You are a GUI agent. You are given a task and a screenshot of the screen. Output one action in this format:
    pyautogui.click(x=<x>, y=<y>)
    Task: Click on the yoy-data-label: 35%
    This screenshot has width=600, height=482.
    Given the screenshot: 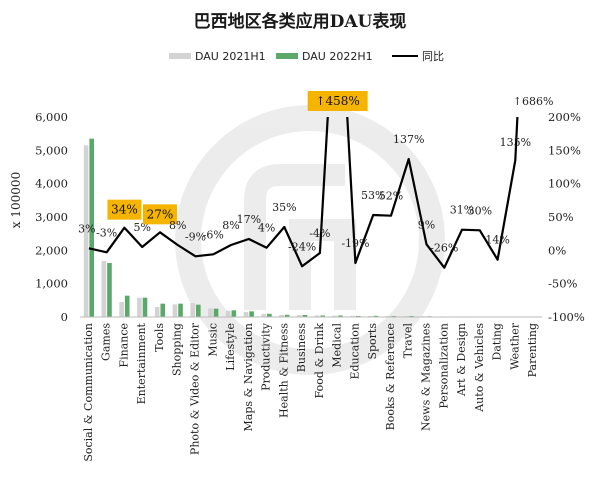 What is the action you would take?
    pyautogui.click(x=284, y=207)
    